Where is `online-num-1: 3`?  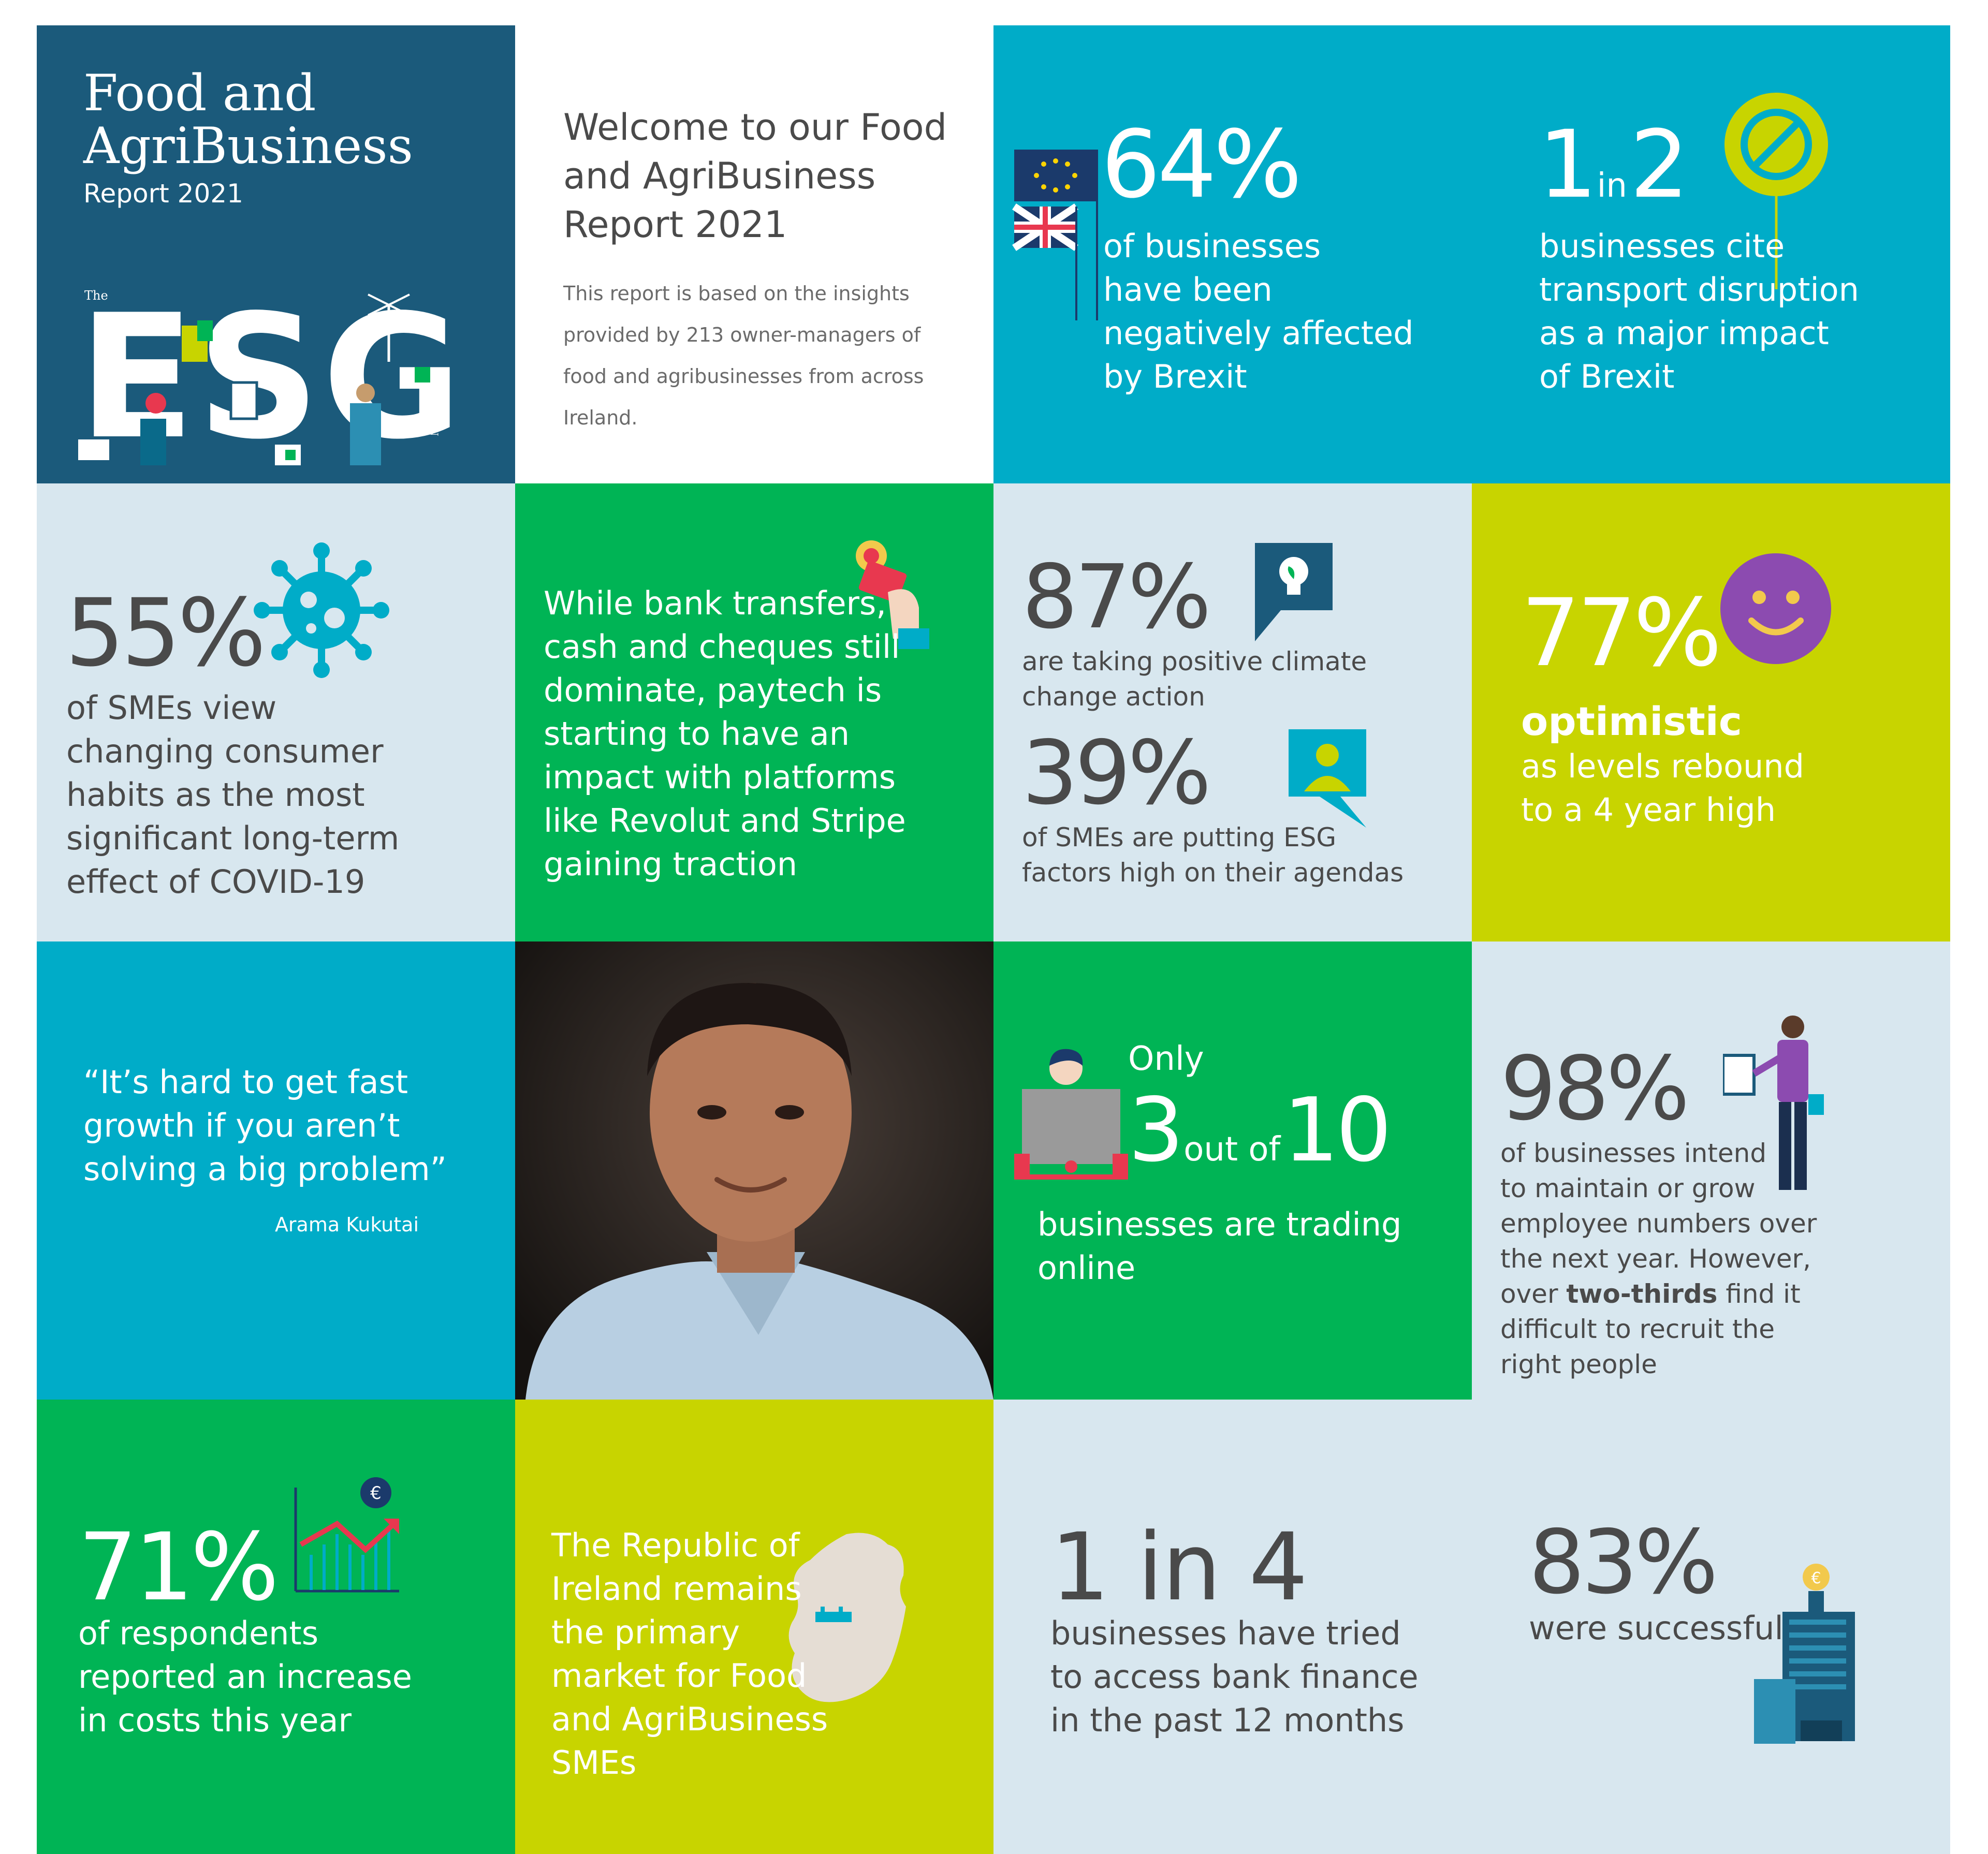
online-num-1: 3 is located at coordinates (1156, 1130).